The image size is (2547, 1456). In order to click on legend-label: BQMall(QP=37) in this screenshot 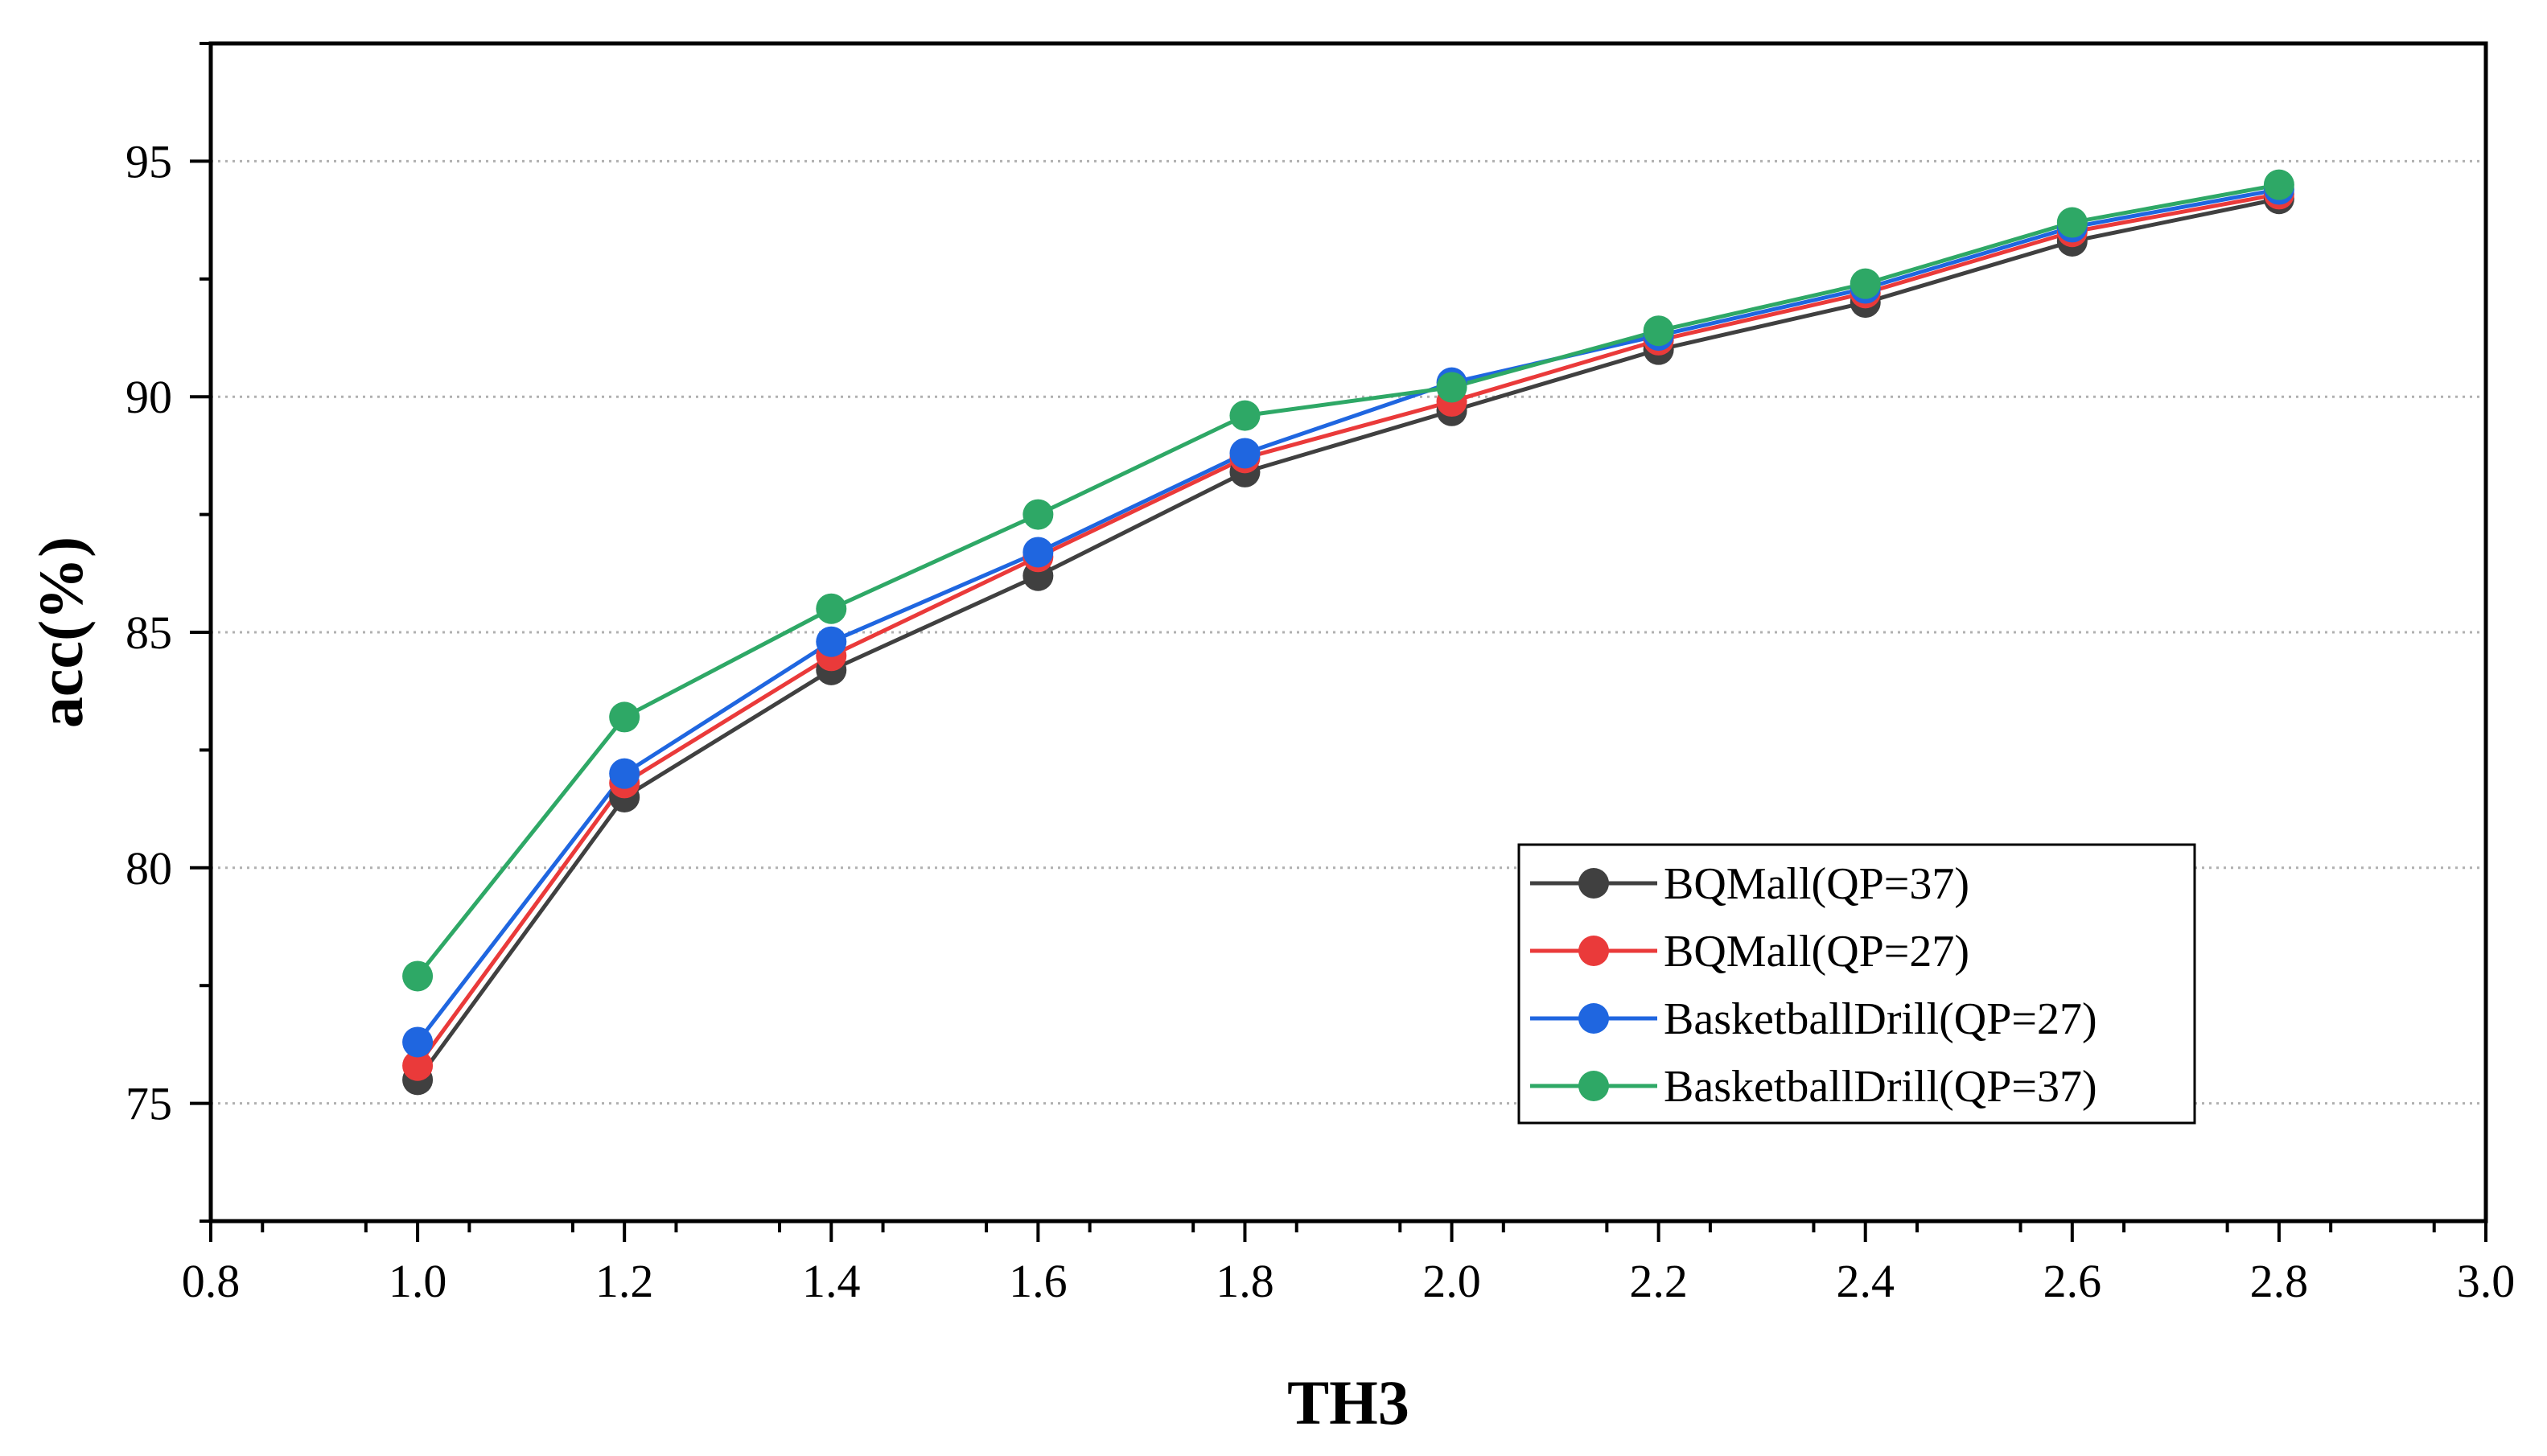, I will do `click(1817, 884)`.